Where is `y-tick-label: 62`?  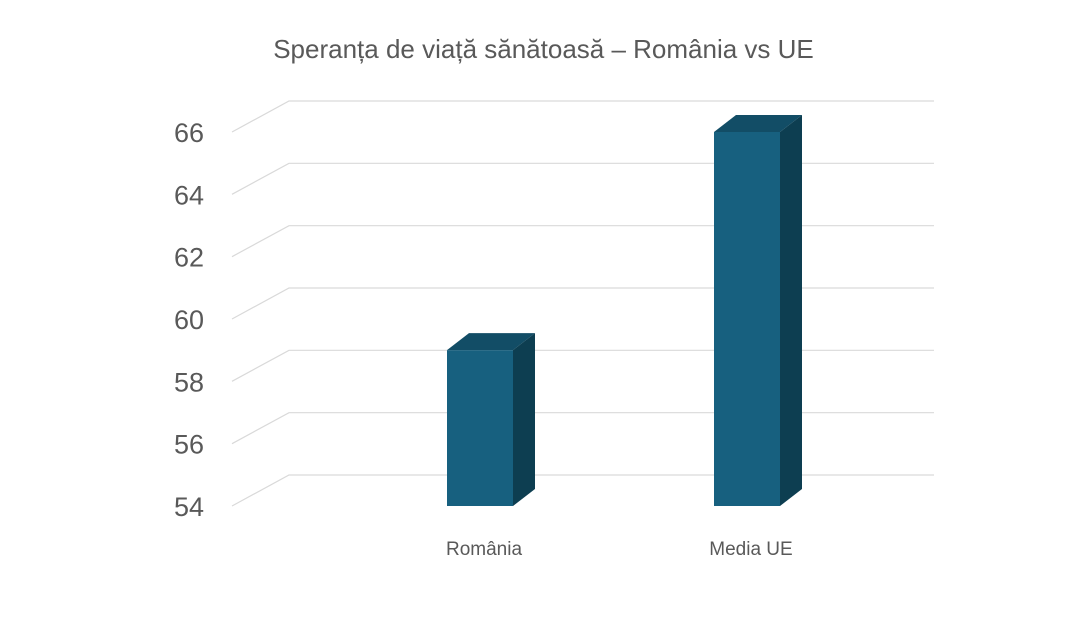 y-tick-label: 62 is located at coordinates (189, 258).